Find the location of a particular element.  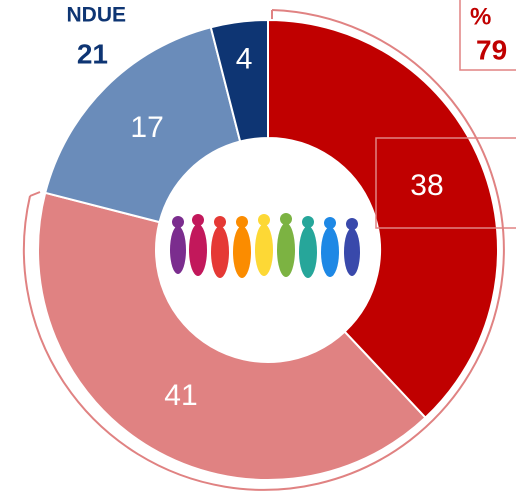

data-label: 17 is located at coordinates (146, 127).